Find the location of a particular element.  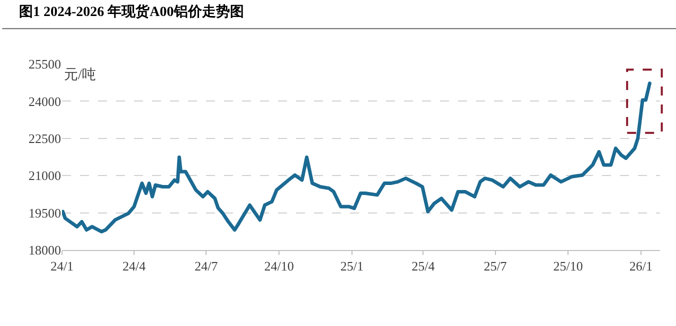

x-tick-label: 26/1 is located at coordinates (641, 266).